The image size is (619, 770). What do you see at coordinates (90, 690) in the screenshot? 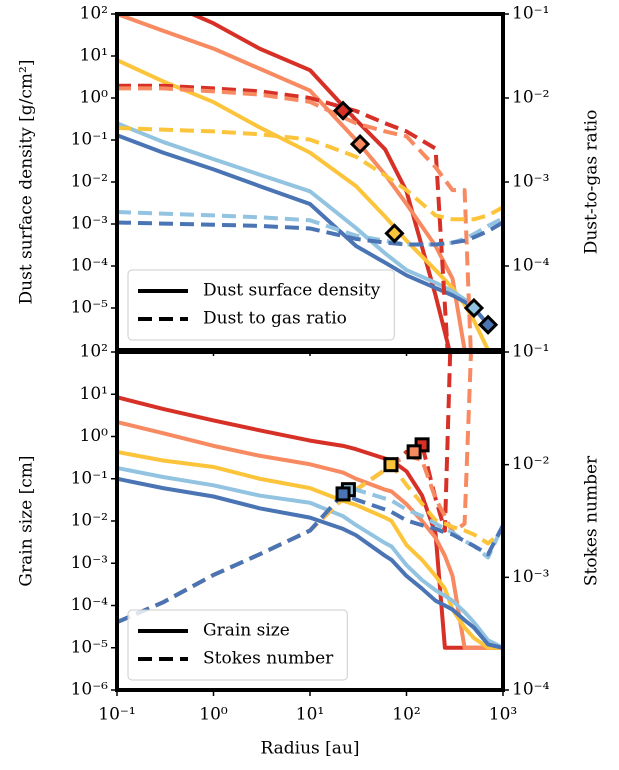
I see `y-tick-label: 10⁻⁶` at bounding box center [90, 690].